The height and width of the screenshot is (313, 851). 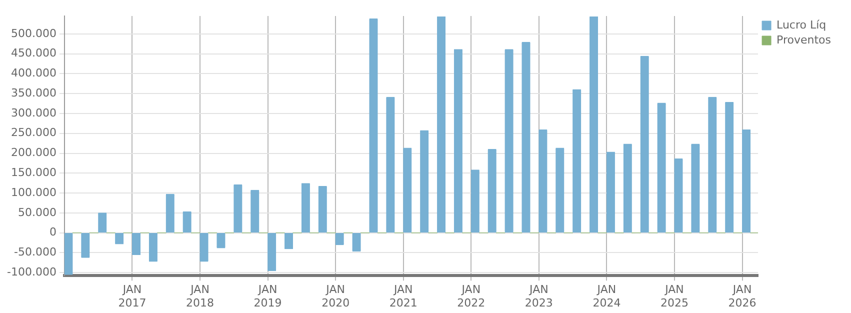 What do you see at coordinates (132, 296) in the screenshot?
I see `x-tick-label: JAN 2017` at bounding box center [132, 296].